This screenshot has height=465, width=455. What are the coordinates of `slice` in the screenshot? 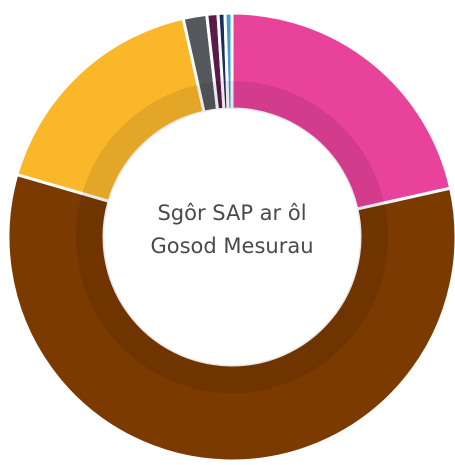 It's located at (228, 61).